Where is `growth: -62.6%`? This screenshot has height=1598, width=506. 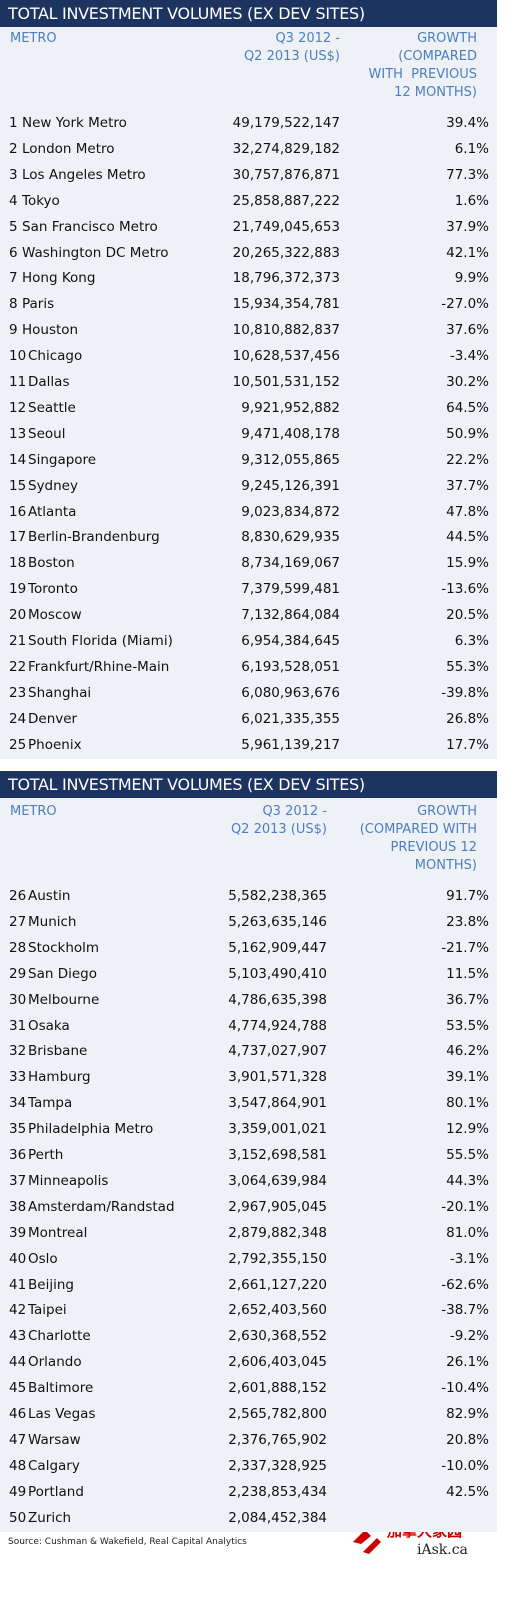 growth: -62.6% is located at coordinates (465, 1284).